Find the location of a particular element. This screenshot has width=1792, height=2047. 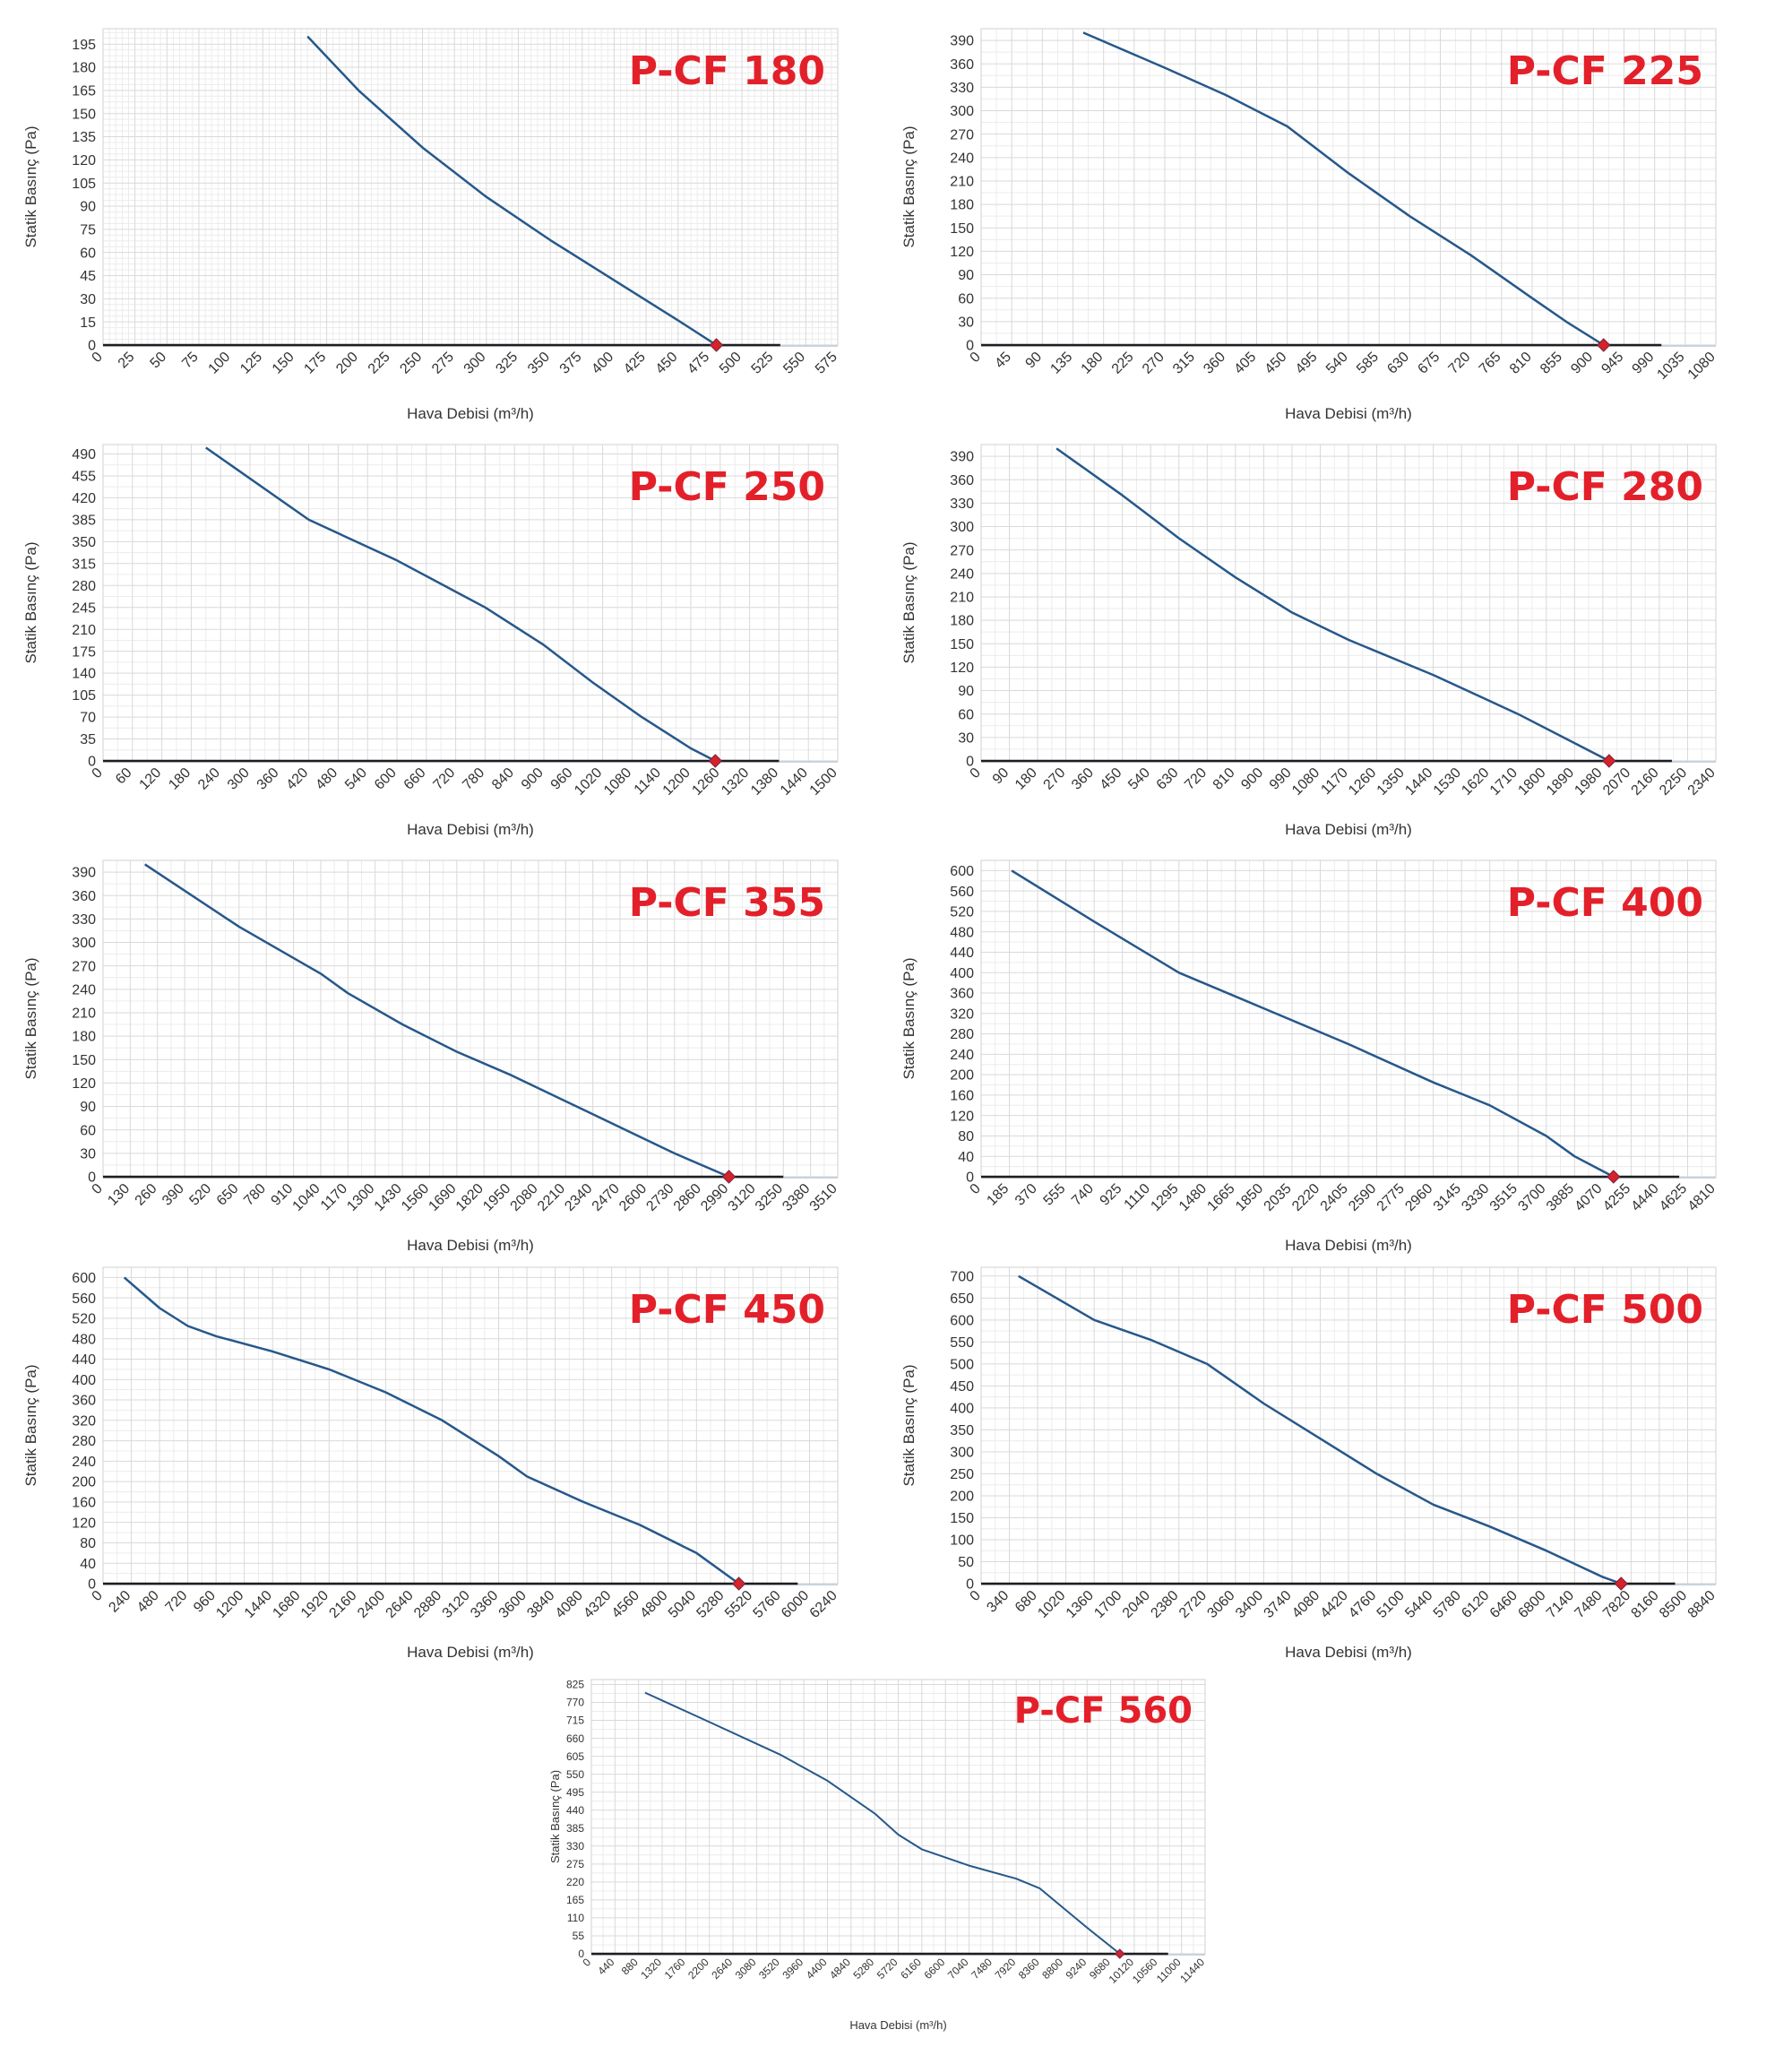

x-tick-label: 5760 is located at coordinates (767, 1605).